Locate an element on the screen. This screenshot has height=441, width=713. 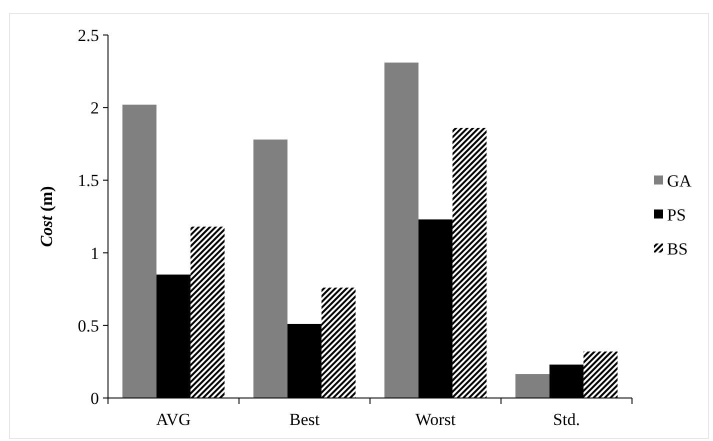
legend-label: BS is located at coordinates (677, 248).